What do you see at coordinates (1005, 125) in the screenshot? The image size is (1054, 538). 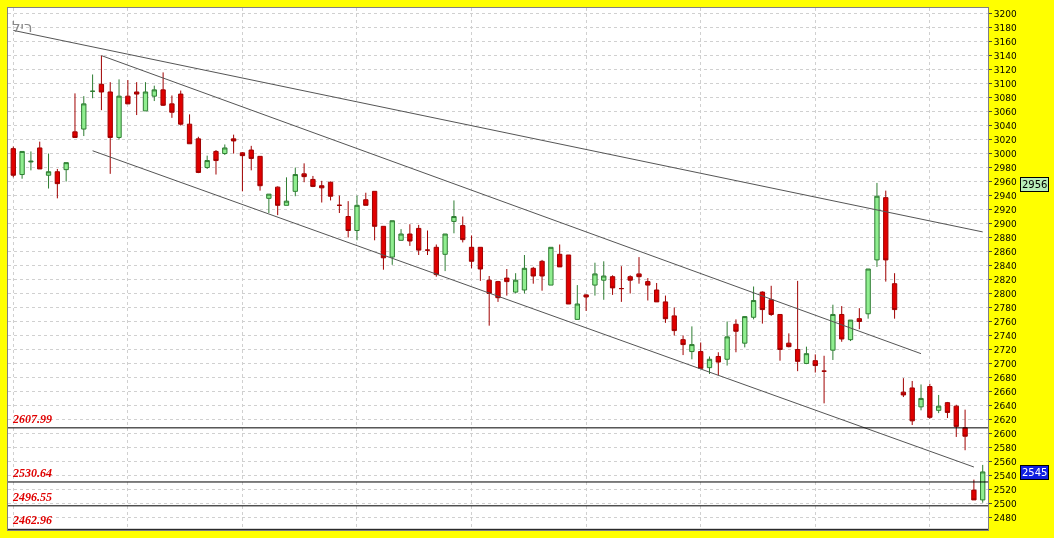 I see `y-tick-label: 3040` at bounding box center [1005, 125].